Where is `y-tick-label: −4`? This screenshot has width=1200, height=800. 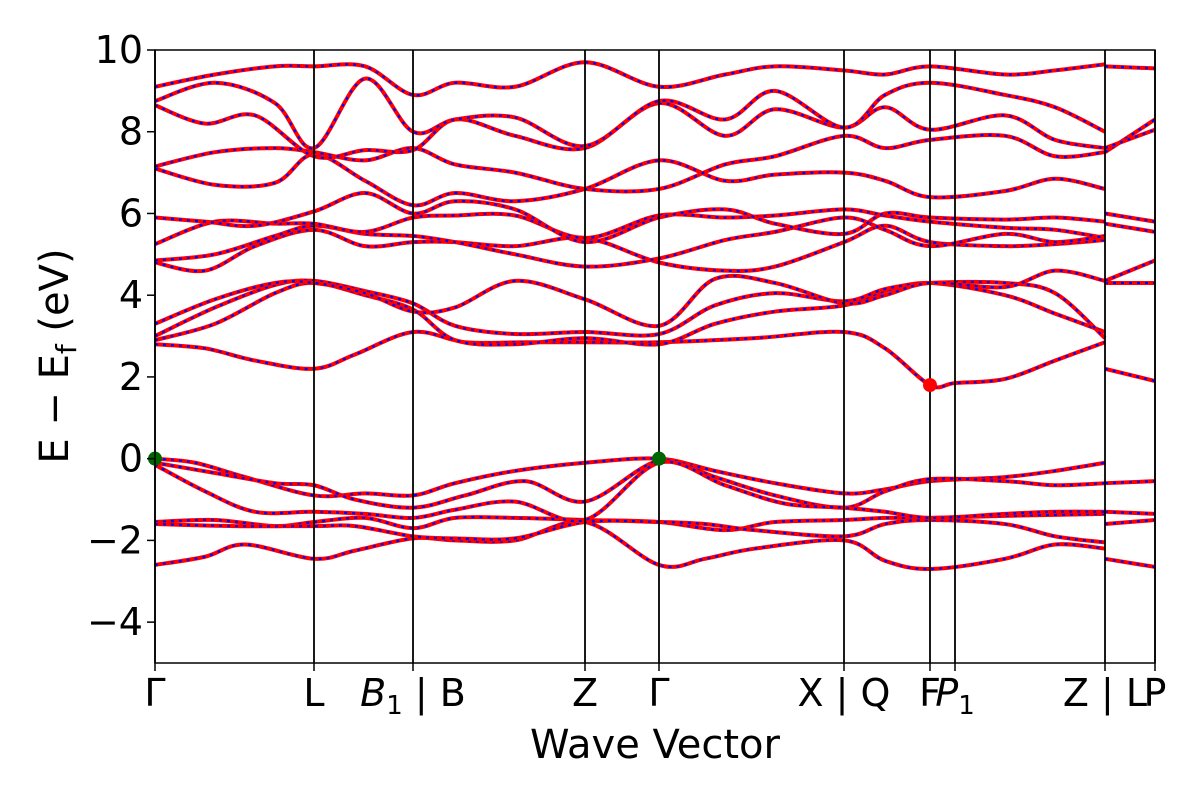 y-tick-label: −4 is located at coordinates (115, 622).